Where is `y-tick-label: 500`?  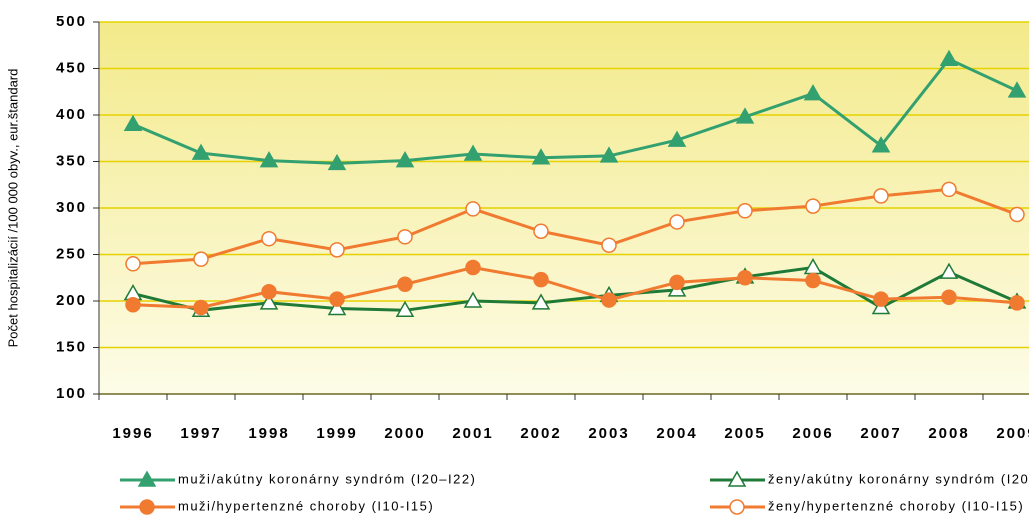
y-tick-label: 500 is located at coordinates (71, 21).